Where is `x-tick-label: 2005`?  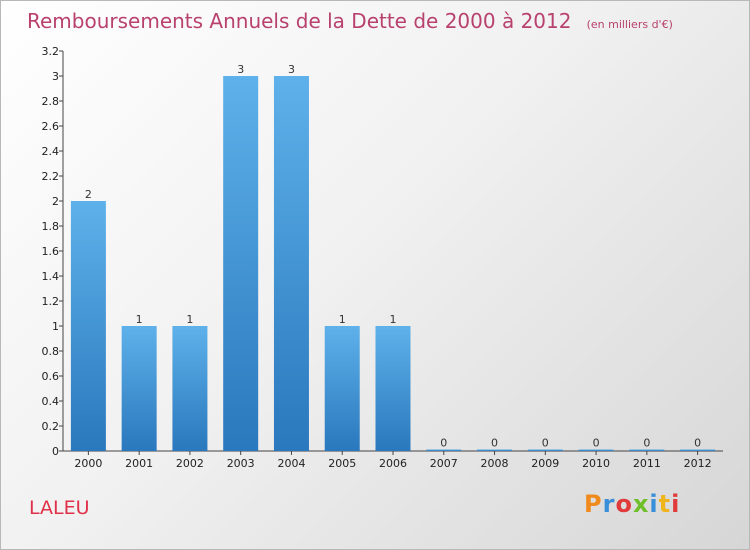 x-tick-label: 2005 is located at coordinates (342, 463).